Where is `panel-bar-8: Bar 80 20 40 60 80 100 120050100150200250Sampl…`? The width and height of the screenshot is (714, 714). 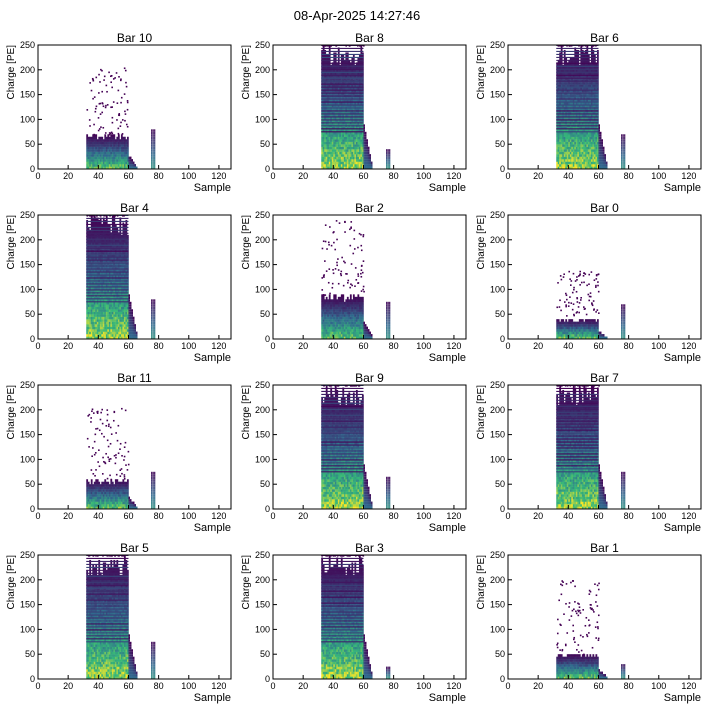 panel-bar-8: Bar 80 20 40 60 80 100 120050100150200250Sampl… is located at coordinates (354, 112).